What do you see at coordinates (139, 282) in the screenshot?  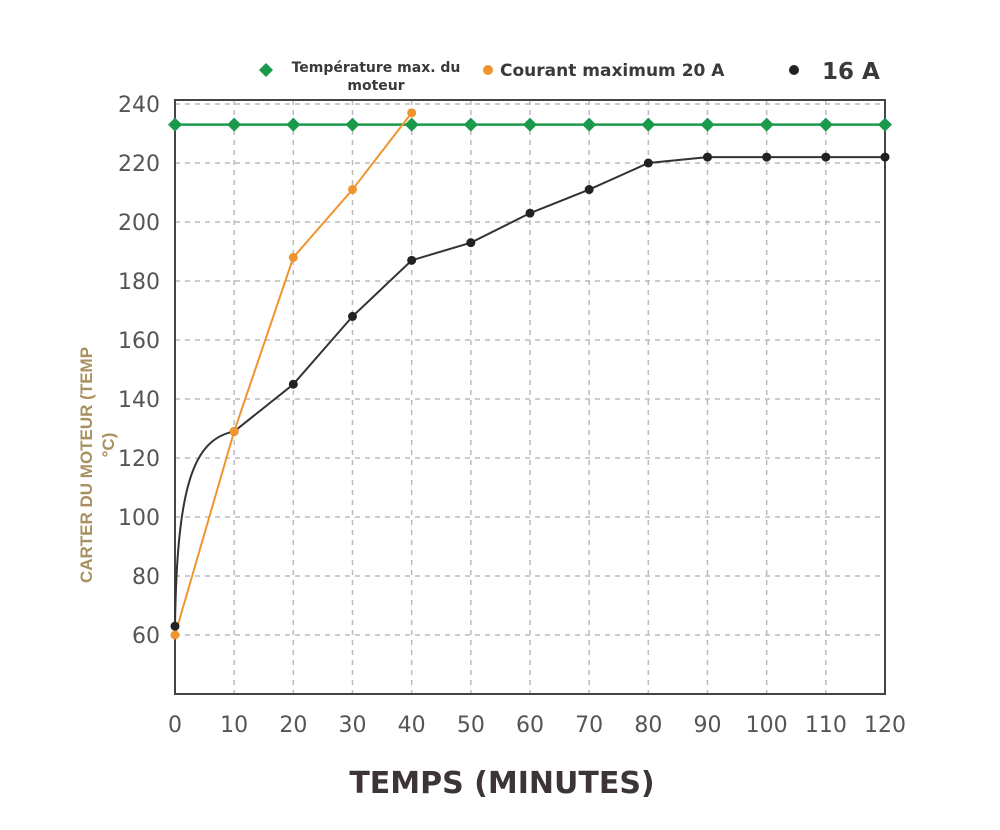 I see `y-tick-label: 180` at bounding box center [139, 282].